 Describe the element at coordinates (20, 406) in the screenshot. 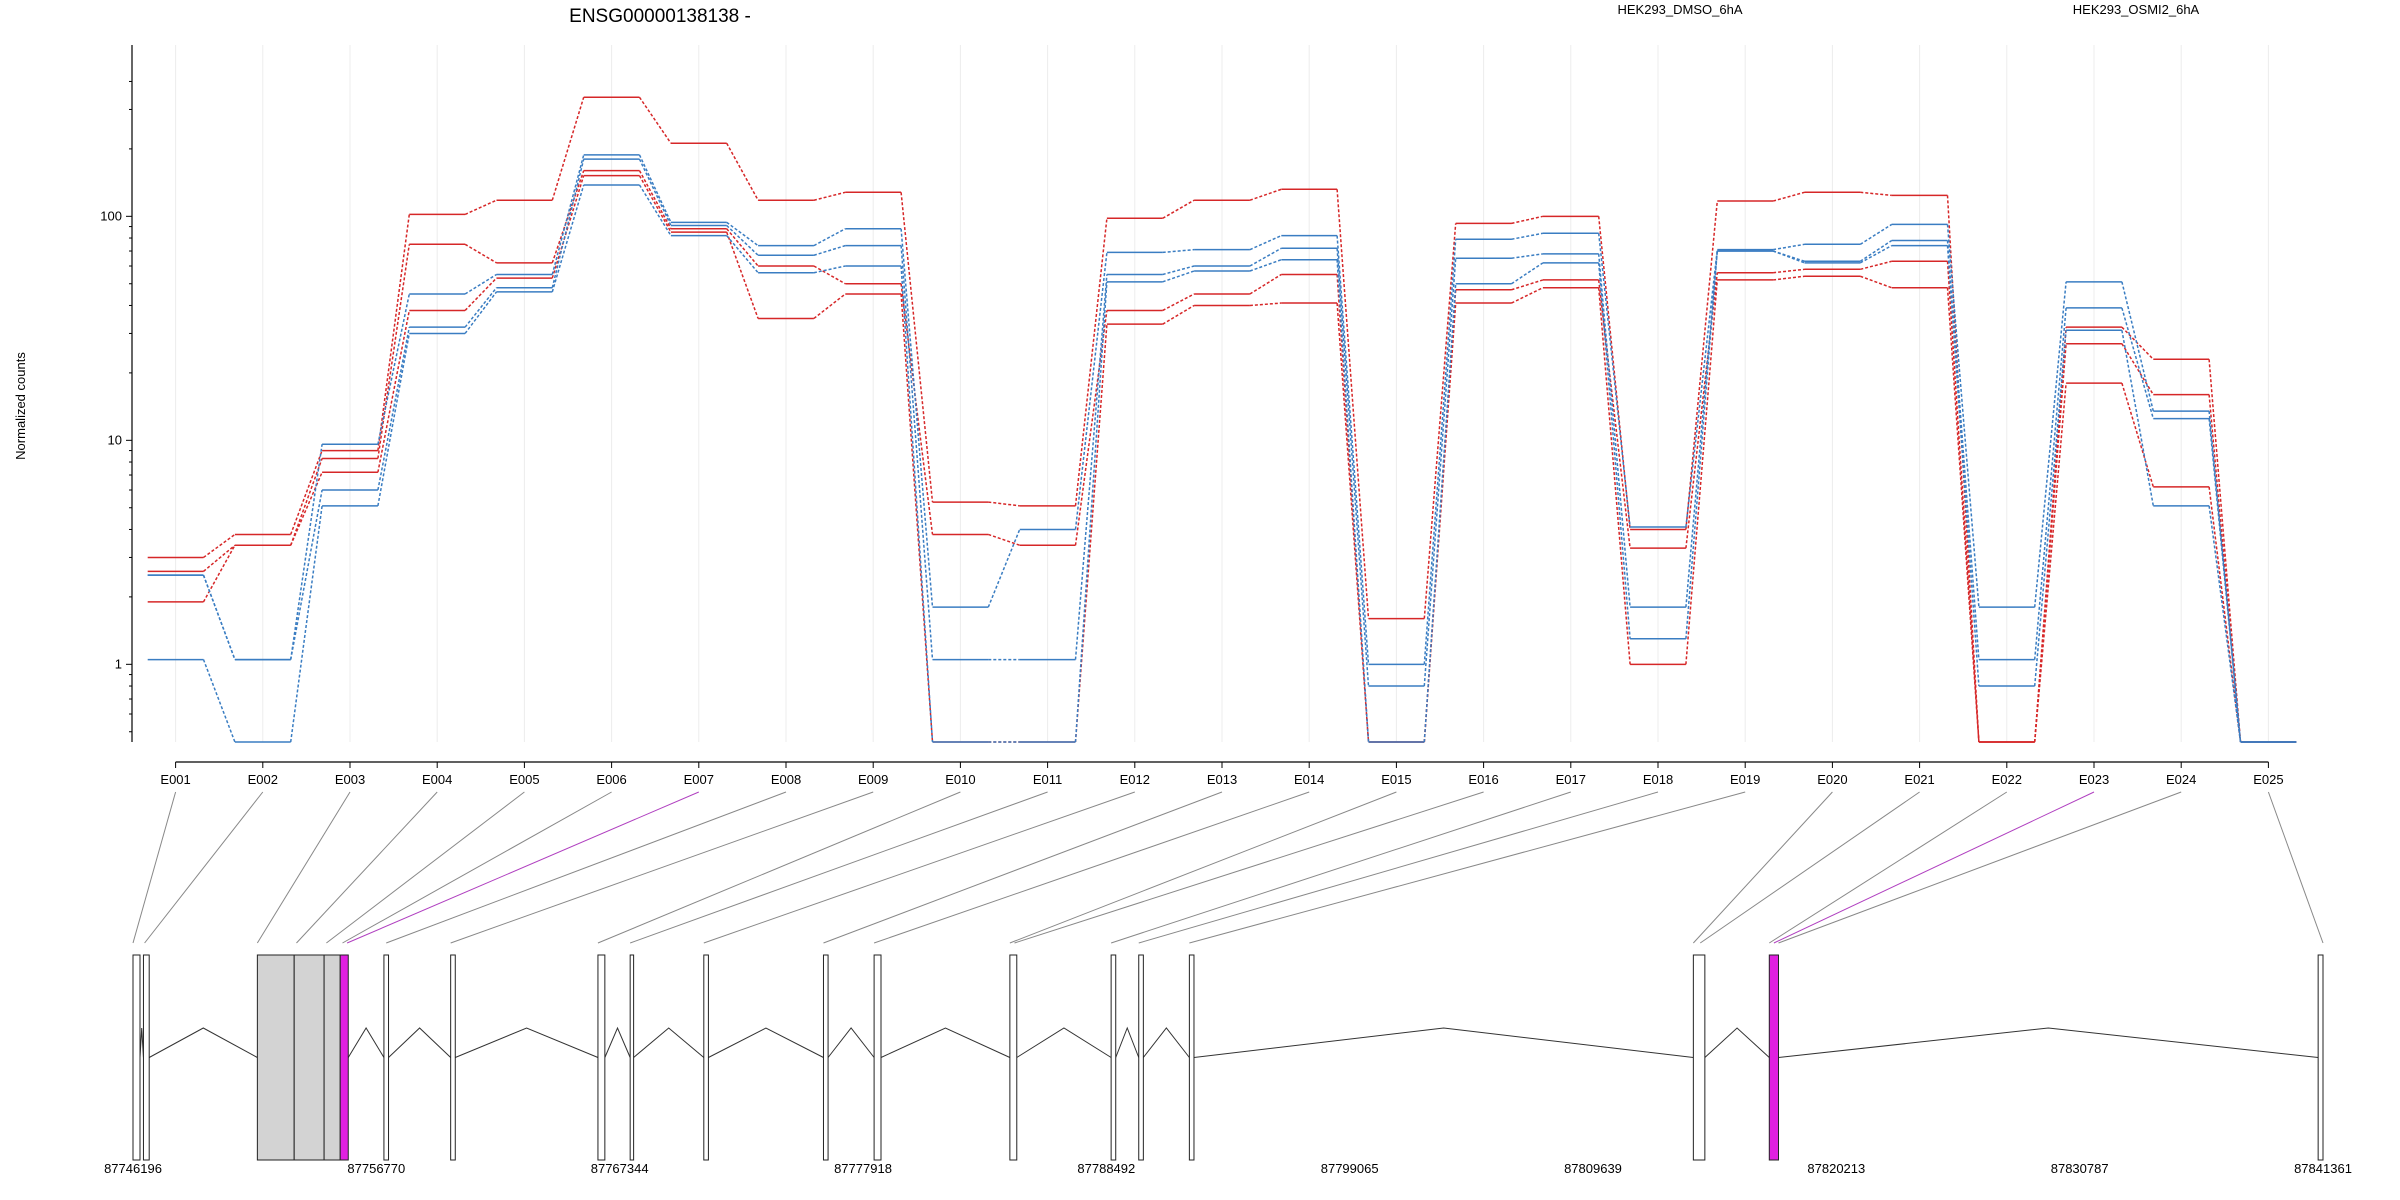

I see `y-axis-label: Normalized counts` at that location.